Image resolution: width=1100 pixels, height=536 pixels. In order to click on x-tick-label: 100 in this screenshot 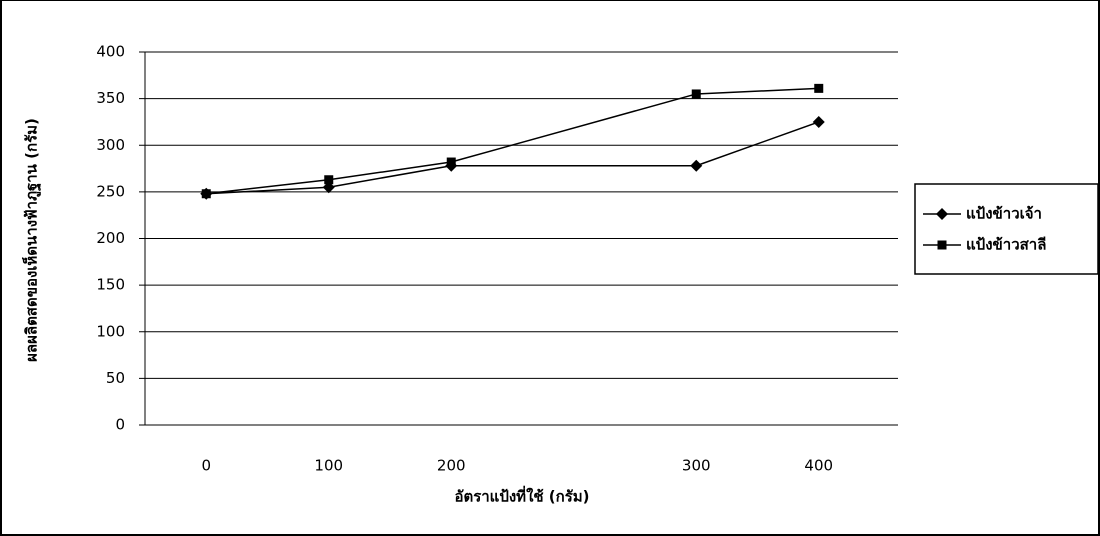, I will do `click(328, 466)`.